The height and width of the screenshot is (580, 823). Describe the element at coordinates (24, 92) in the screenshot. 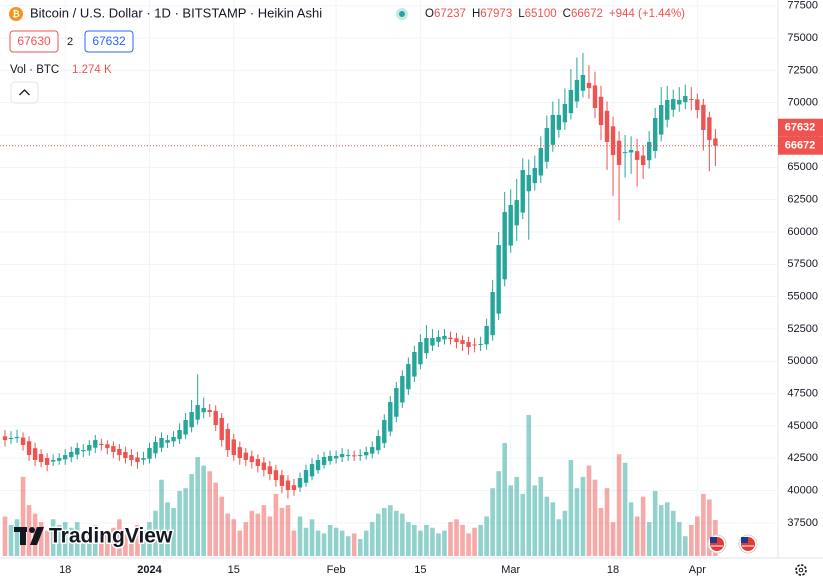

I see `collapse-button` at that location.